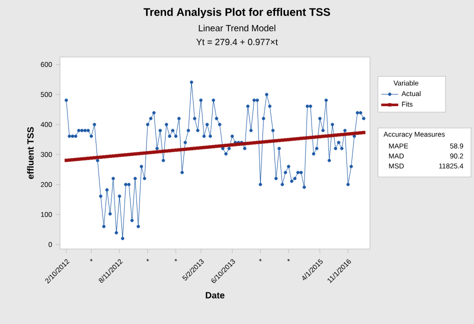 This screenshot has width=474, height=324. I want to click on chart-subtitle: Linear Trend Model, so click(237, 28).